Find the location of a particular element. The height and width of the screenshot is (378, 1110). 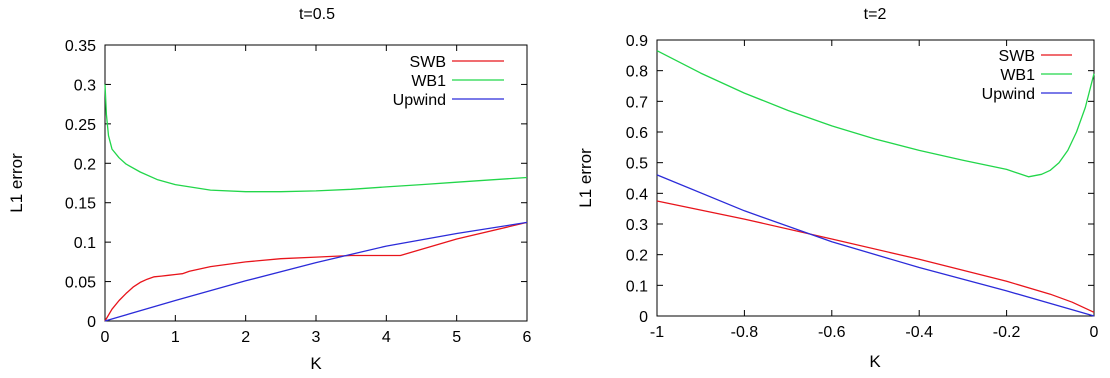

x-tick-label: -0.6 is located at coordinates (832, 332).